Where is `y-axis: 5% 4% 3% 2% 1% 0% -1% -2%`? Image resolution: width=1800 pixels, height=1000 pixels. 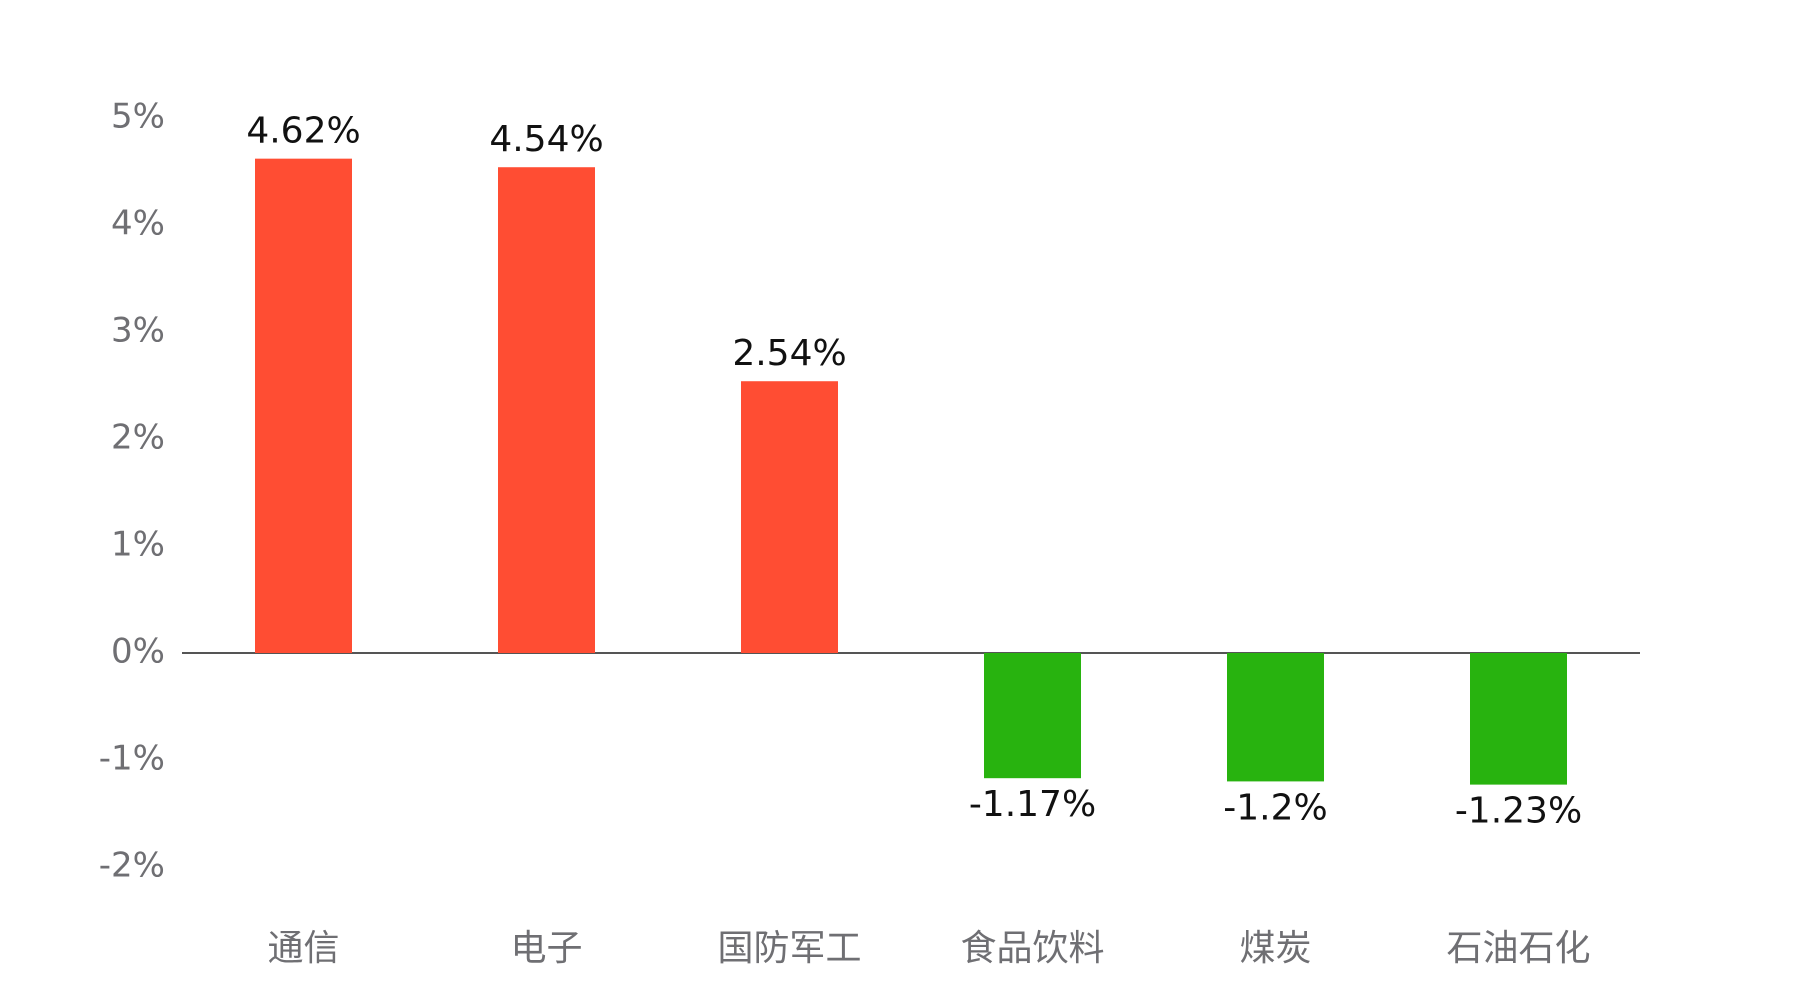 y-axis: 5% 4% 3% 2% 1% 0% -1% -2% is located at coordinates (132, 491).